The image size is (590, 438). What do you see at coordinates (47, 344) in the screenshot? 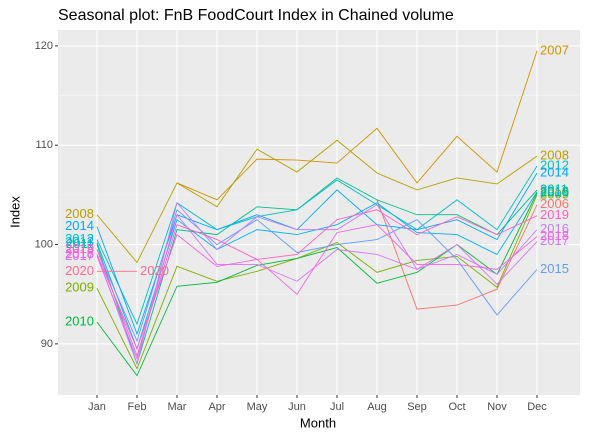
I see `y-tick-label: 90` at bounding box center [47, 344].